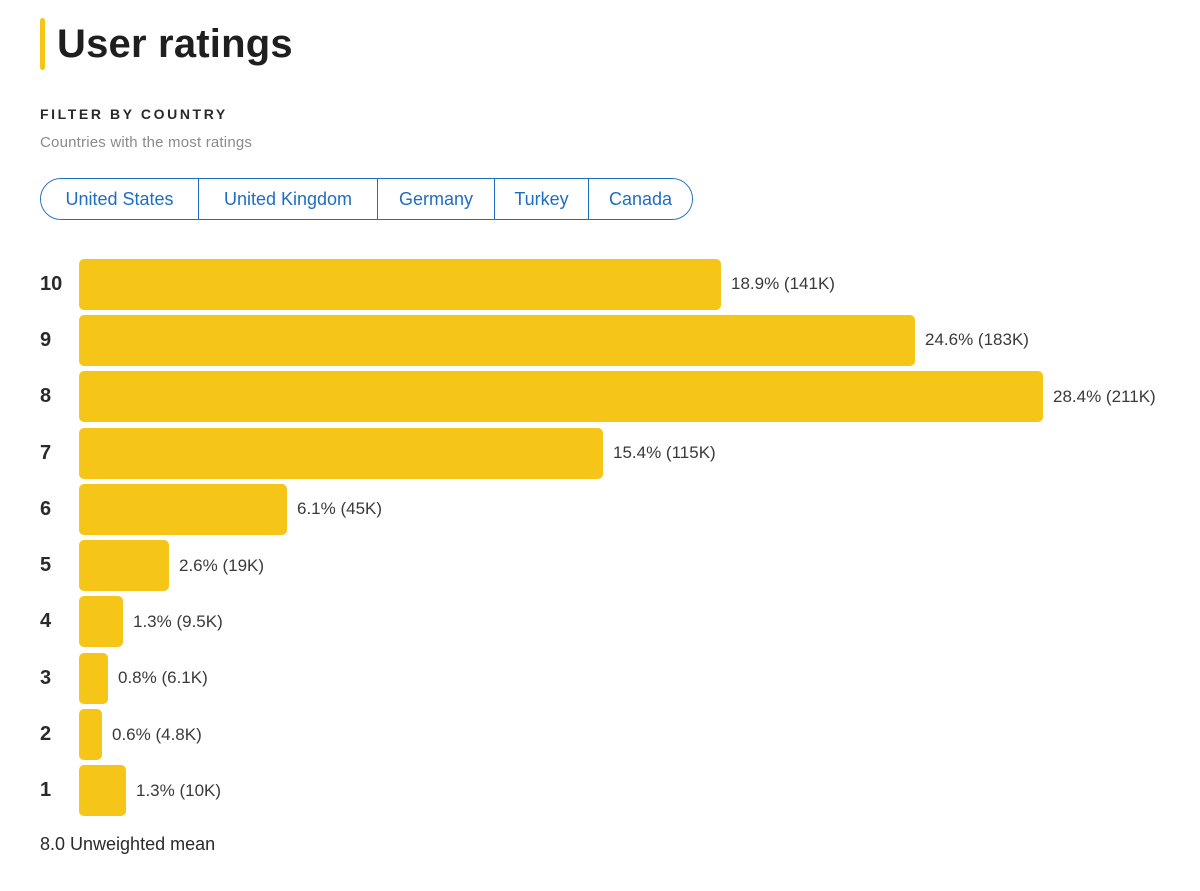 This screenshot has width=1200, height=891. Describe the element at coordinates (175, 44) in the screenshot. I see `page-title: User ratings` at that location.